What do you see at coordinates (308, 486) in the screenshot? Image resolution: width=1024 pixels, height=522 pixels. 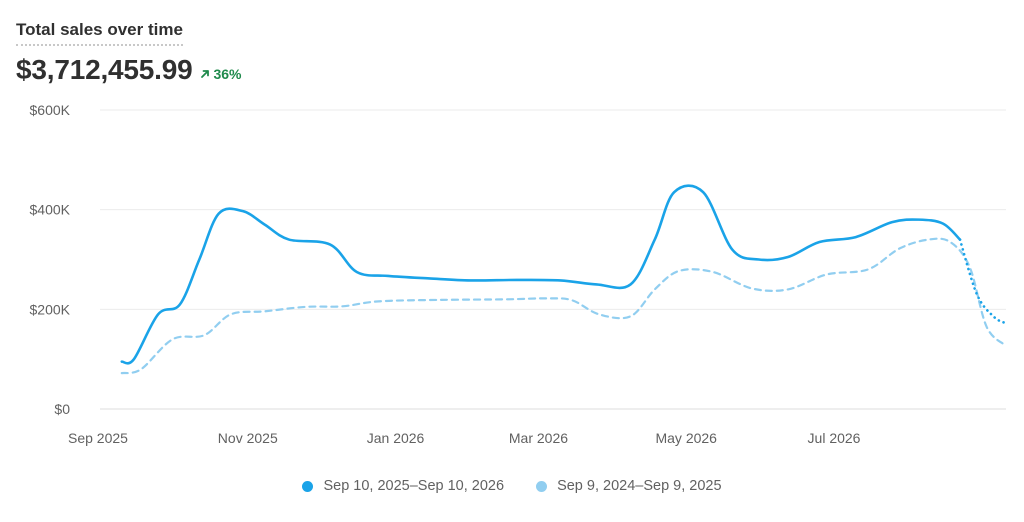 I see `current-series-dot` at bounding box center [308, 486].